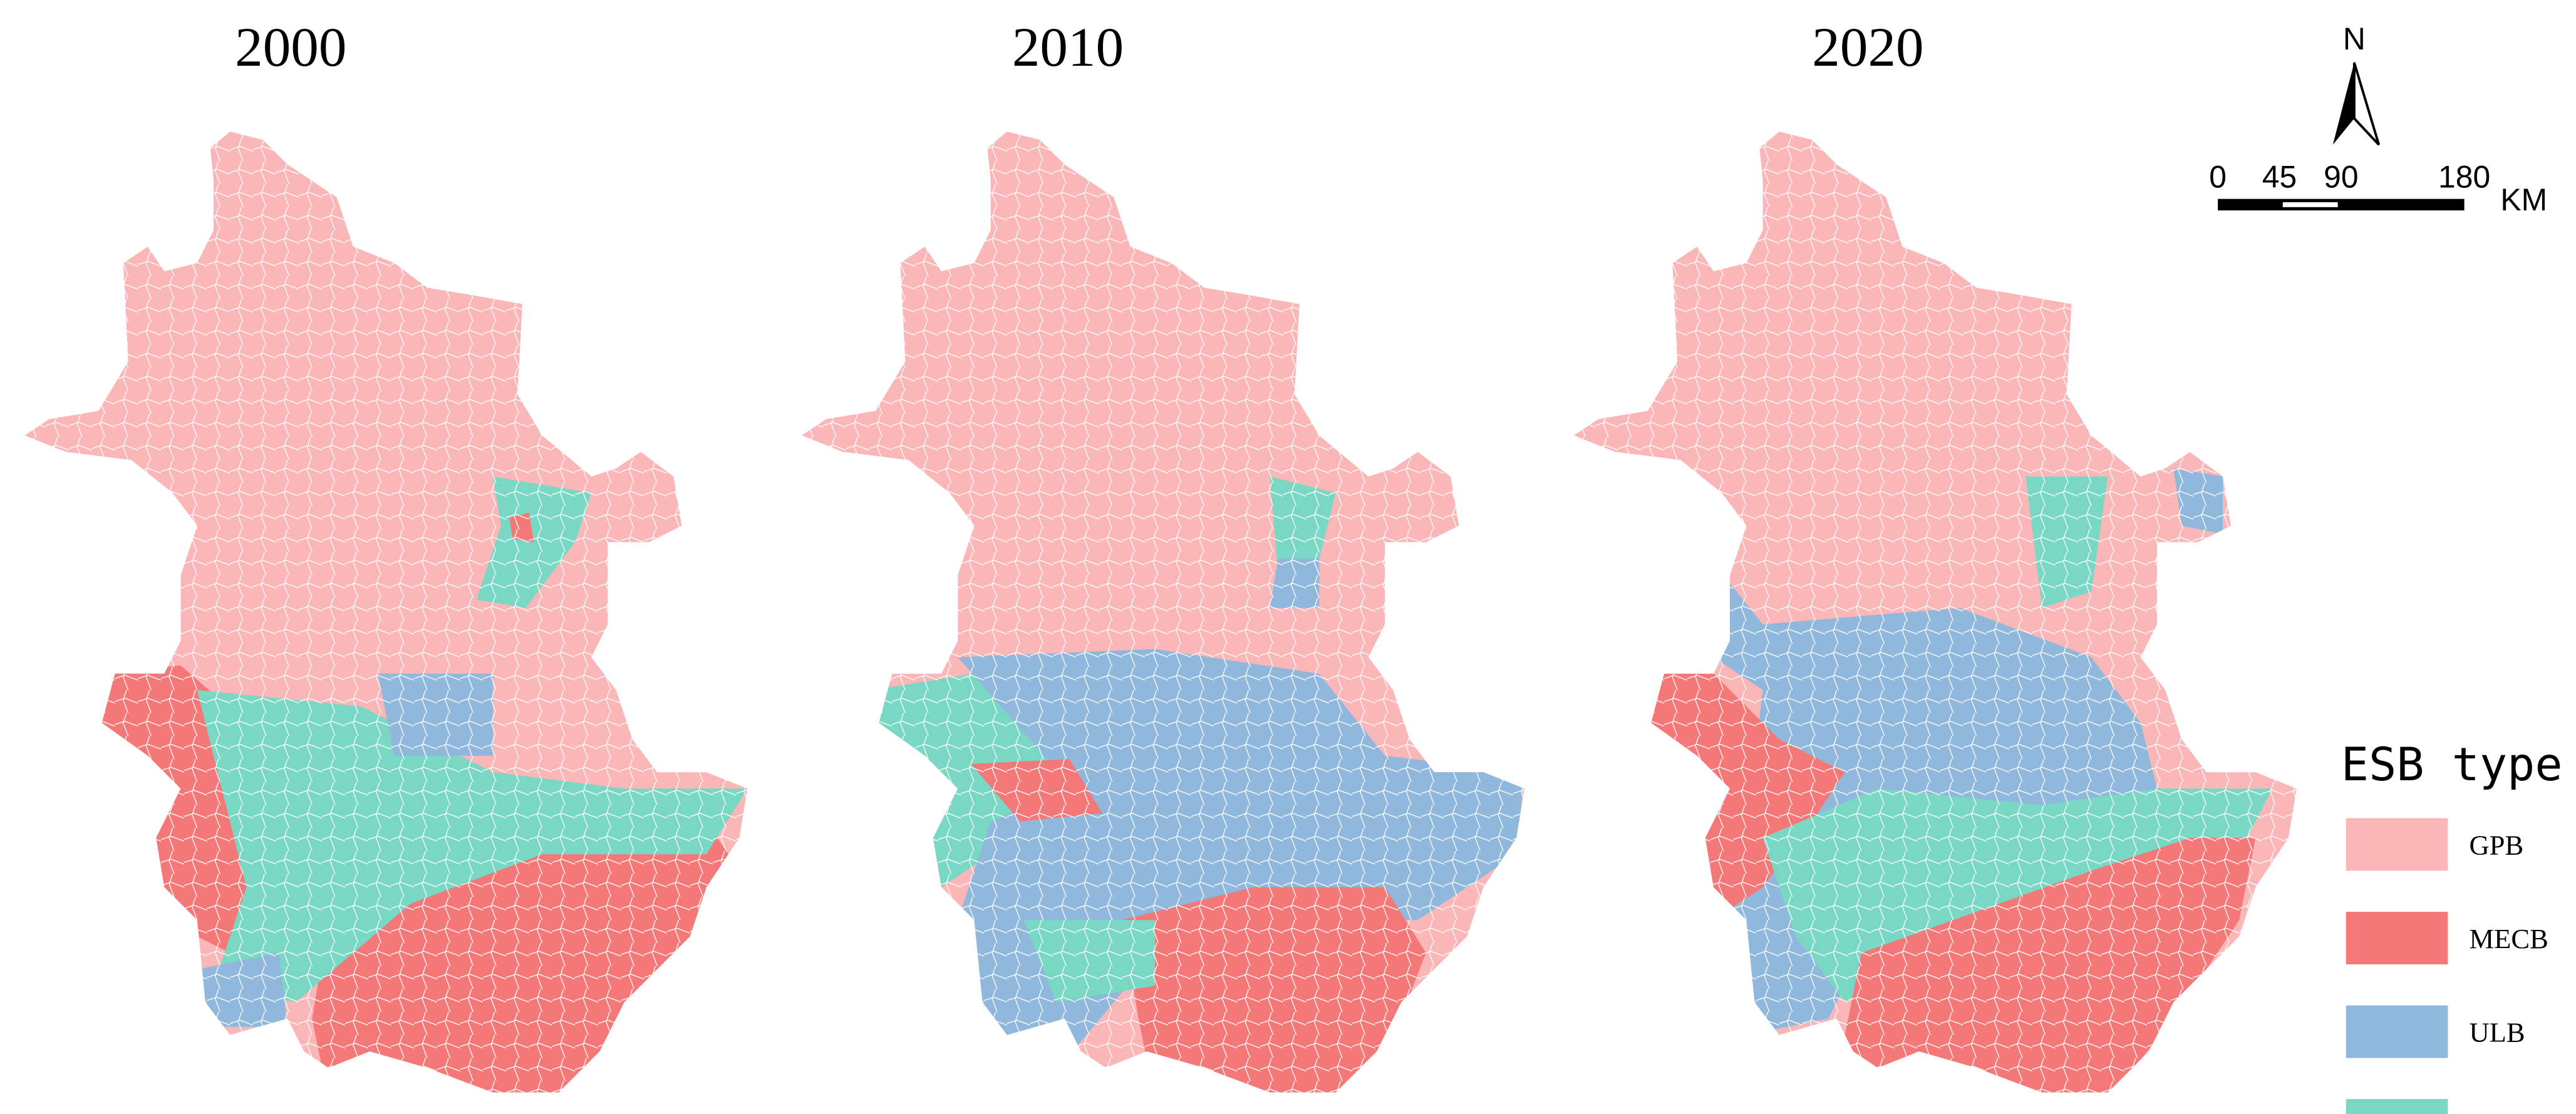 This screenshot has height=1114, width=2576. What do you see at coordinates (1068, 47) in the screenshot?
I see `map-title: 2010` at bounding box center [1068, 47].